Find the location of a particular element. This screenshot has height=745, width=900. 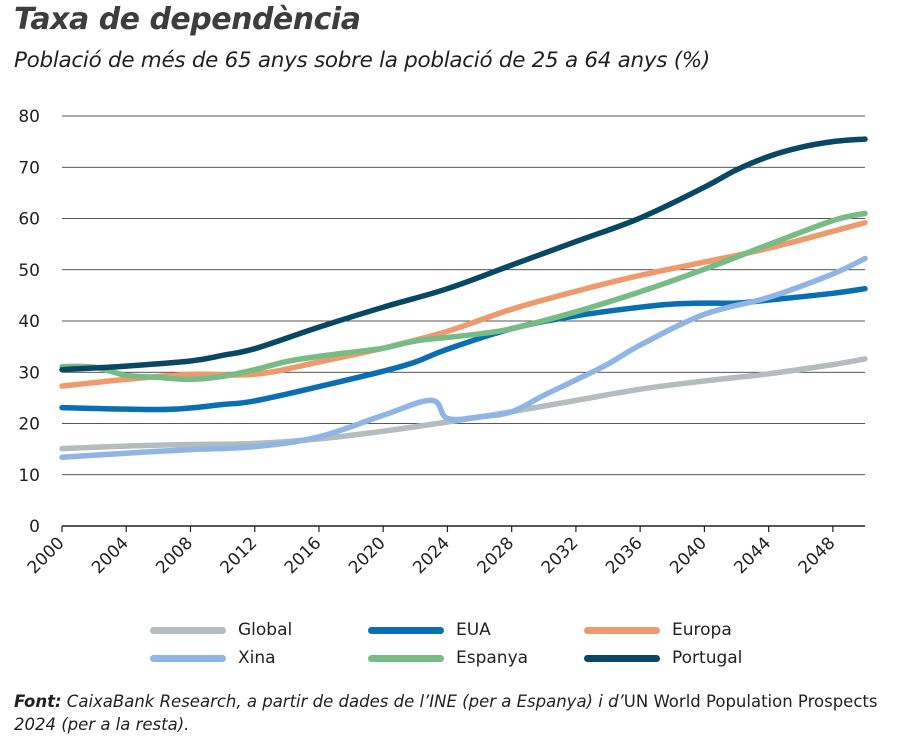

legend-swatch-global is located at coordinates (188, 630).